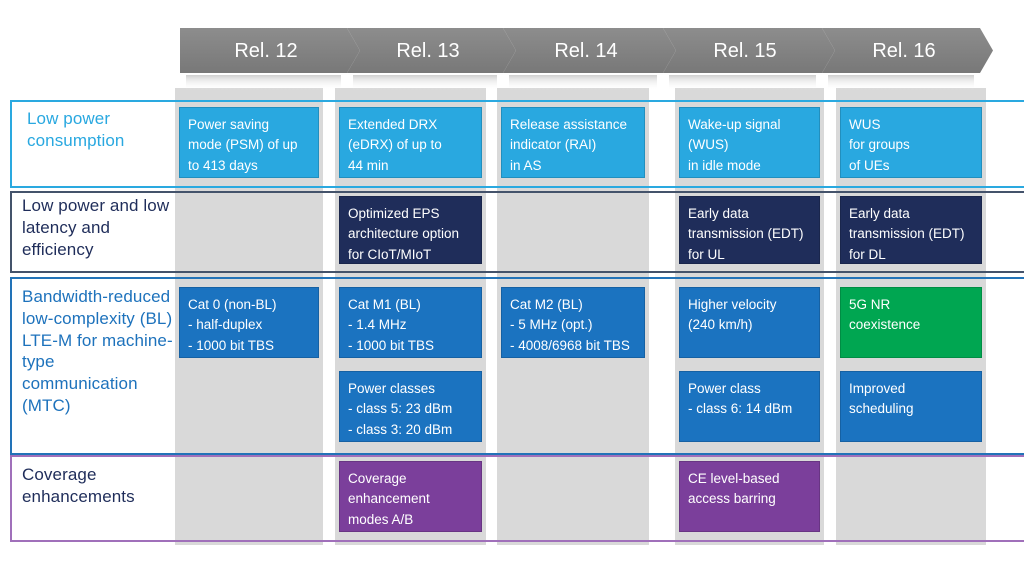 This screenshot has width=1024, height=576. Describe the element at coordinates (585, 51) in the screenshot. I see `release-label-rel-14: Rel. 14` at that location.